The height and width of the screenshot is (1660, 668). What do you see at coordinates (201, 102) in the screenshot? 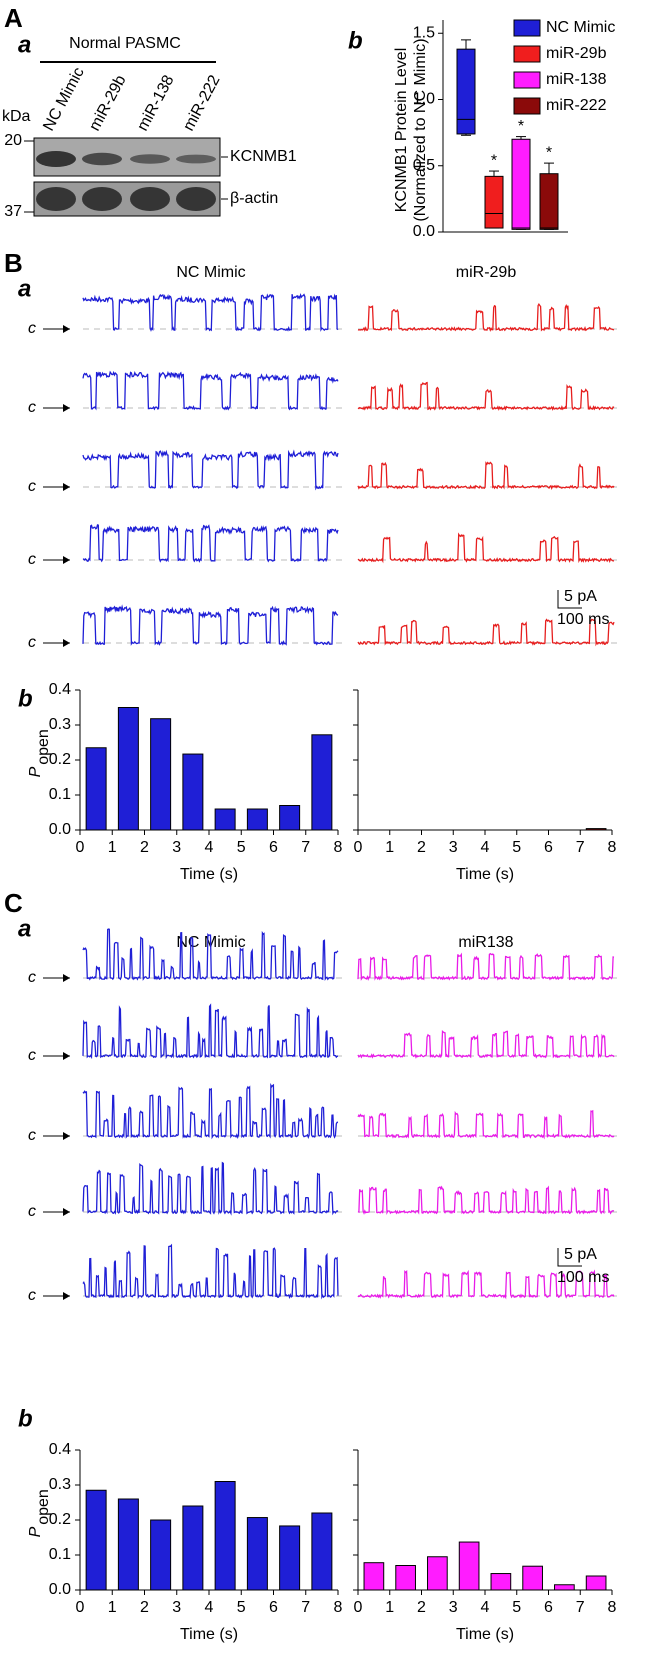
I see `lane-label: miR-222` at bounding box center [201, 102].